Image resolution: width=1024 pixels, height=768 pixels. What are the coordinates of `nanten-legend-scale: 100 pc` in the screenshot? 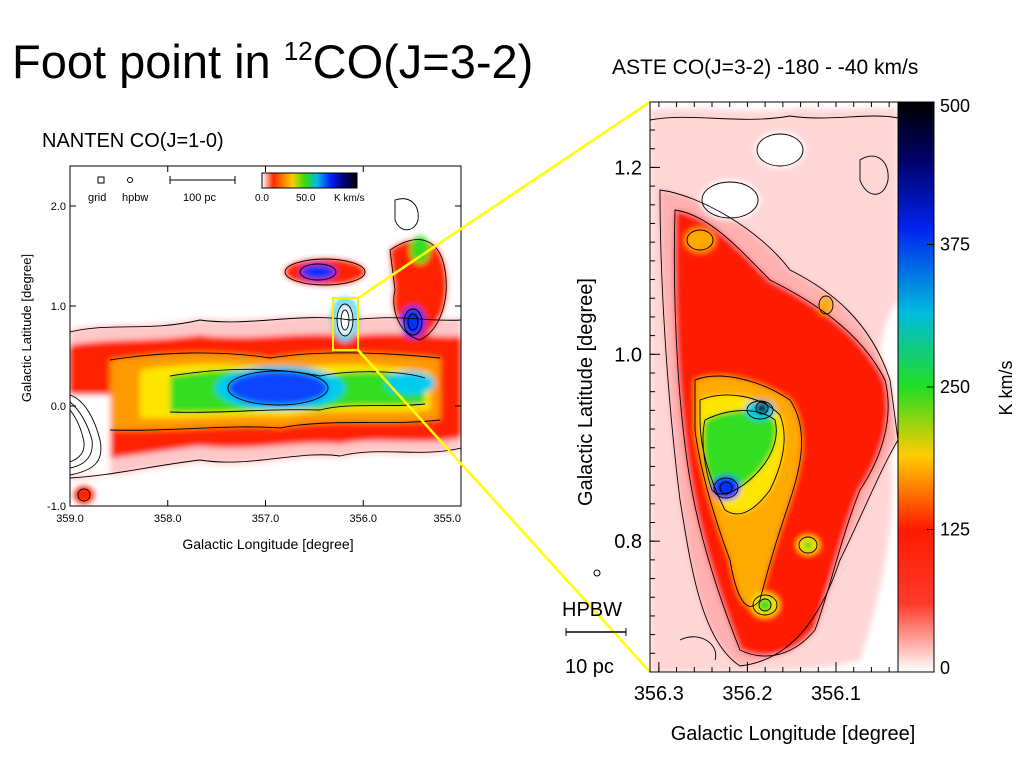 It's located at (200, 198).